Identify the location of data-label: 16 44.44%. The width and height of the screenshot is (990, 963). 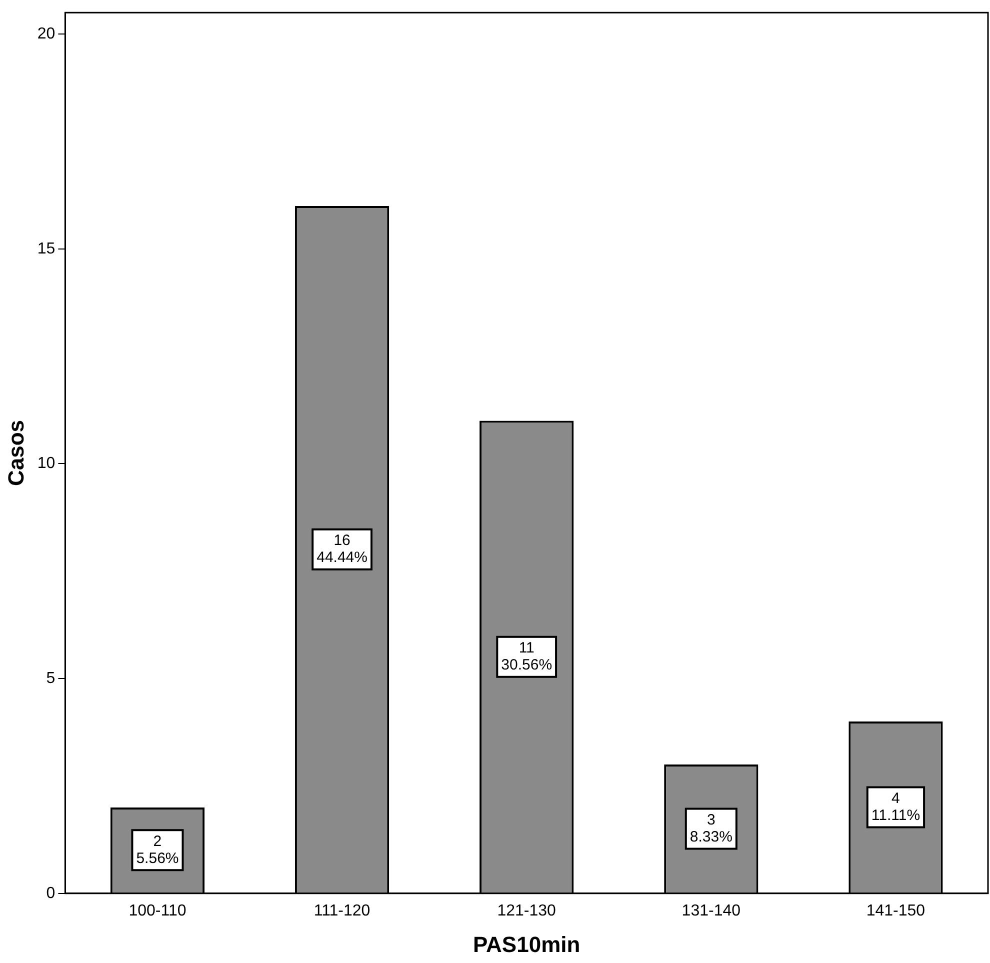
(342, 549).